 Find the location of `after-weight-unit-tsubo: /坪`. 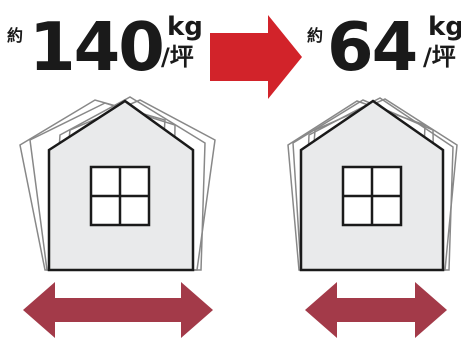

after-weight-unit-tsubo: /坪 is located at coordinates (439, 57).